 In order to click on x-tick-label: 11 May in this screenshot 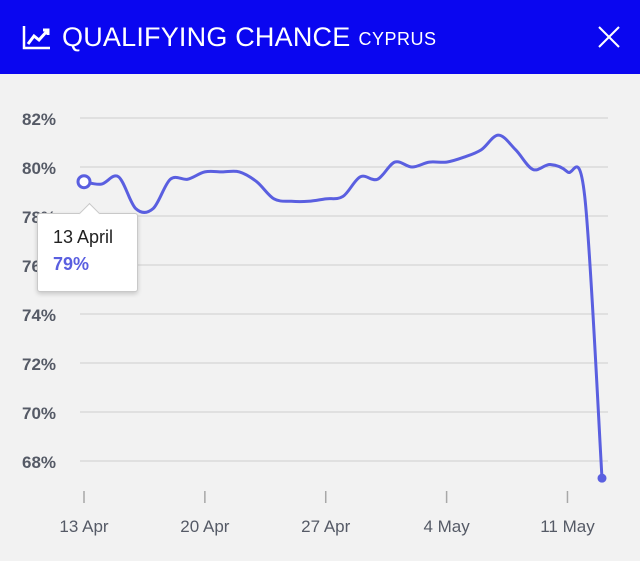, I will do `click(567, 526)`.